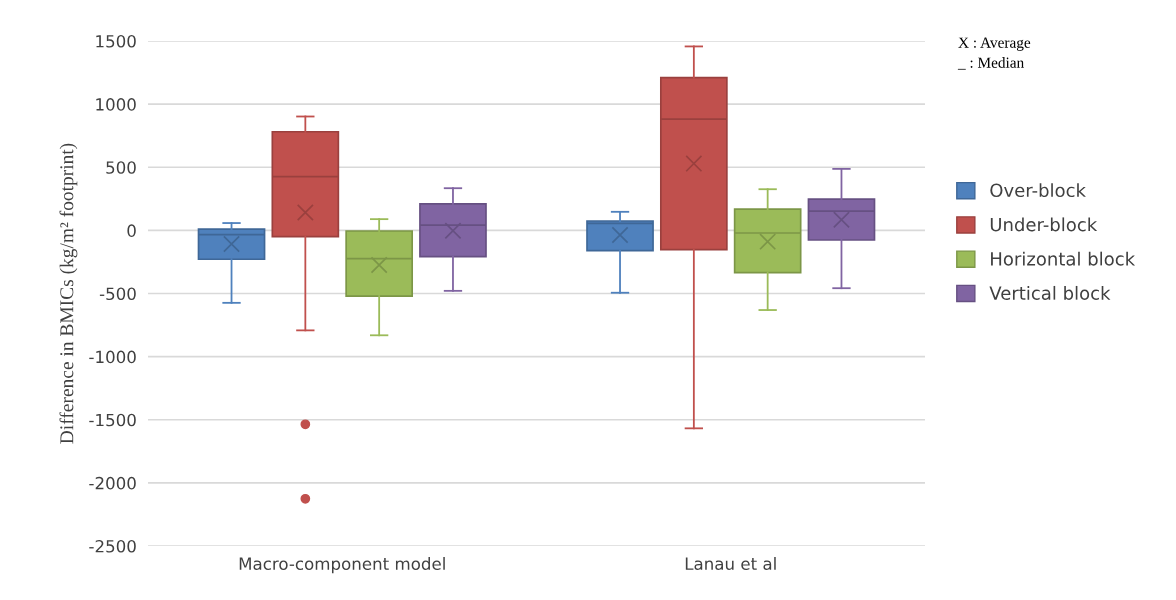 Image resolution: width=1176 pixels, height=600 pixels. What do you see at coordinates (112, 546) in the screenshot?
I see `y-tick-label: -2500` at bounding box center [112, 546].